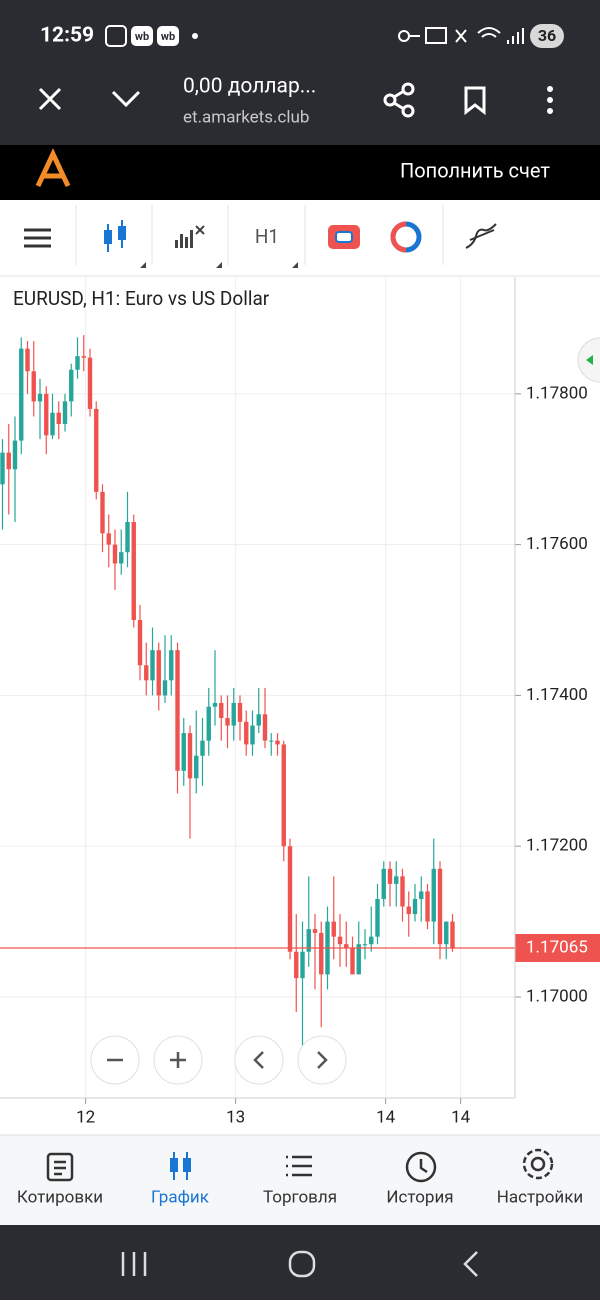 The image size is (600, 1304). Describe the element at coordinates (398, 237) in the screenshot. I see `objects-icon` at that location.